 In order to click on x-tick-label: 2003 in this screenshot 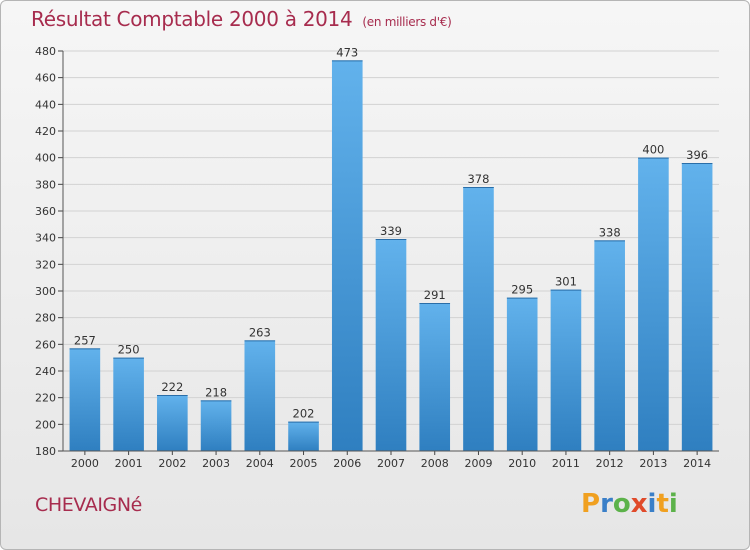, I will do `click(216, 463)`.